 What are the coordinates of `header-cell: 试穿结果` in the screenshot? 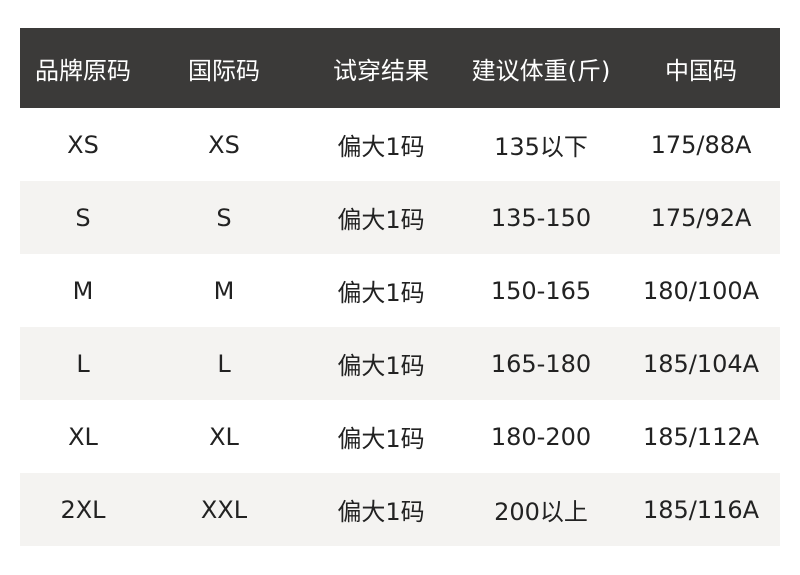 It's located at (381, 70).